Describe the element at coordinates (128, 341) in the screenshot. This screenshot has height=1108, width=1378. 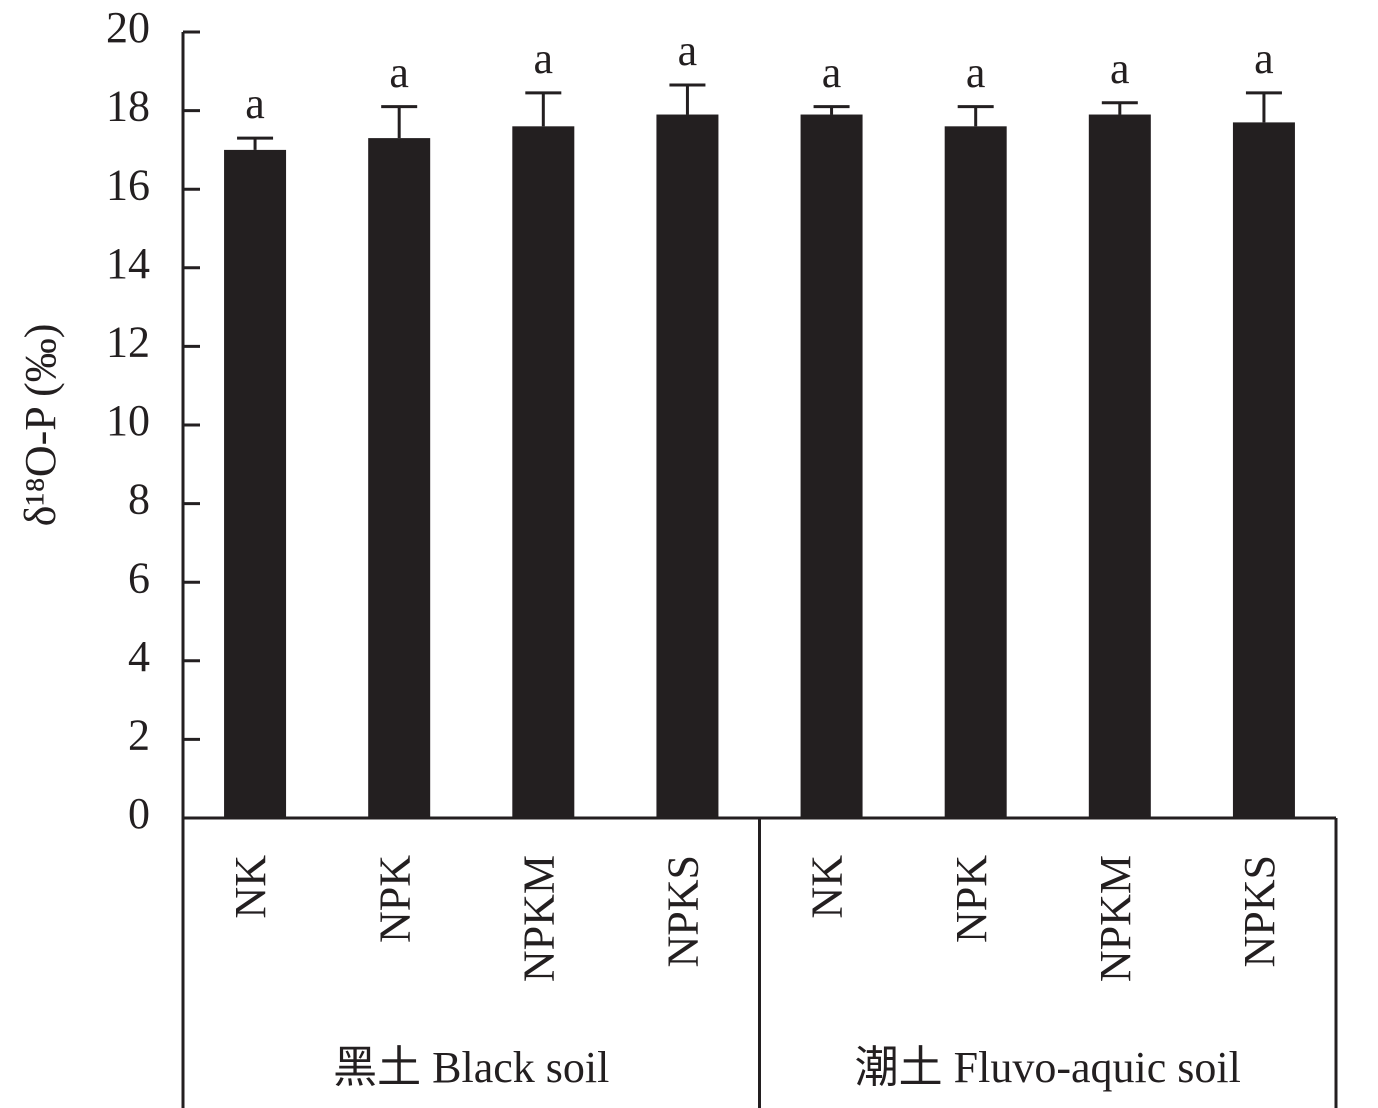
I see `y-tick-label: 12` at that location.